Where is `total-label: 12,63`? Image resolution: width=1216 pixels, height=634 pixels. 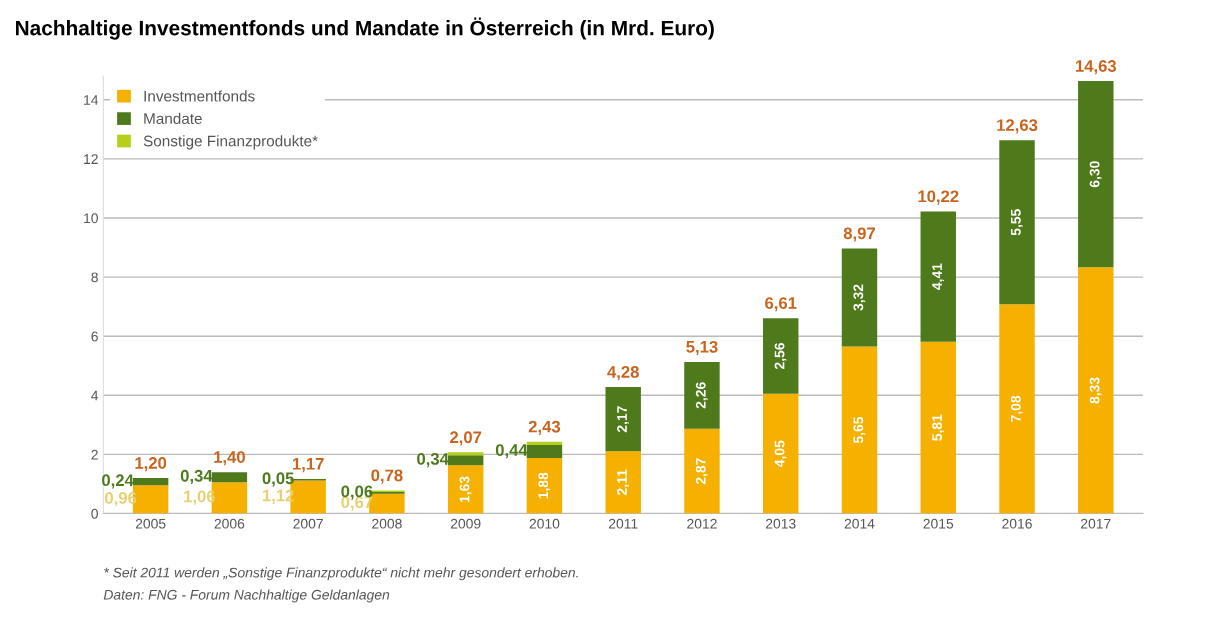 total-label: 12,63 is located at coordinates (1017, 126).